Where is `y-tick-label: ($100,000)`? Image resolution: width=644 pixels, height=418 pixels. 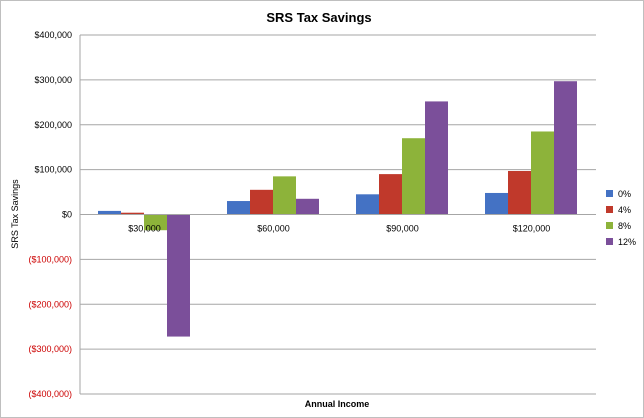
y-tick-label: ($100,000) is located at coordinates (50, 259).